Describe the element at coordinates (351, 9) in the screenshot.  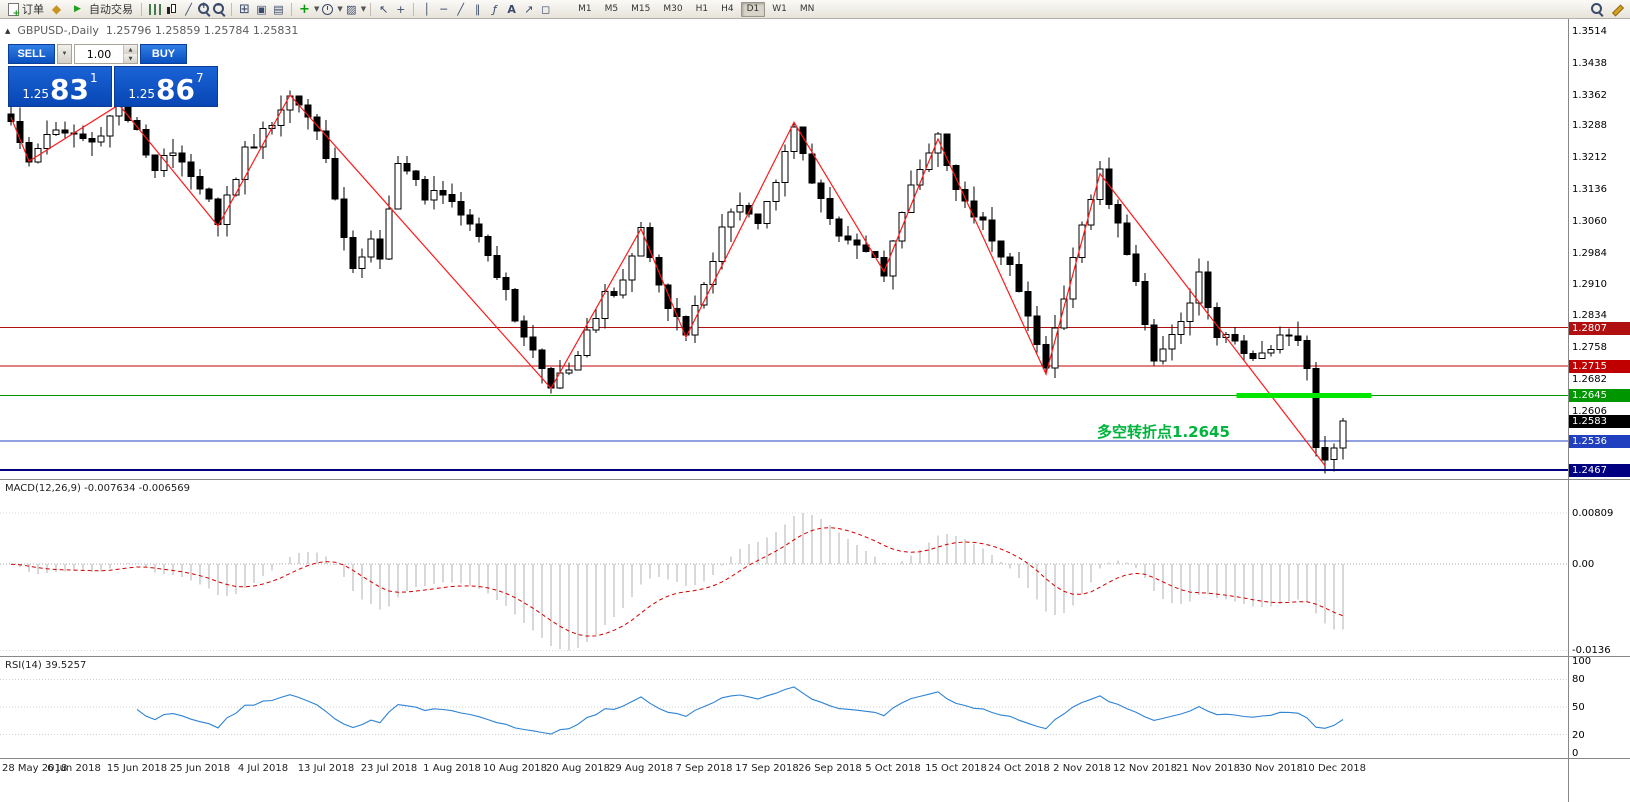
I see `templates-icon: ▨` at that location.